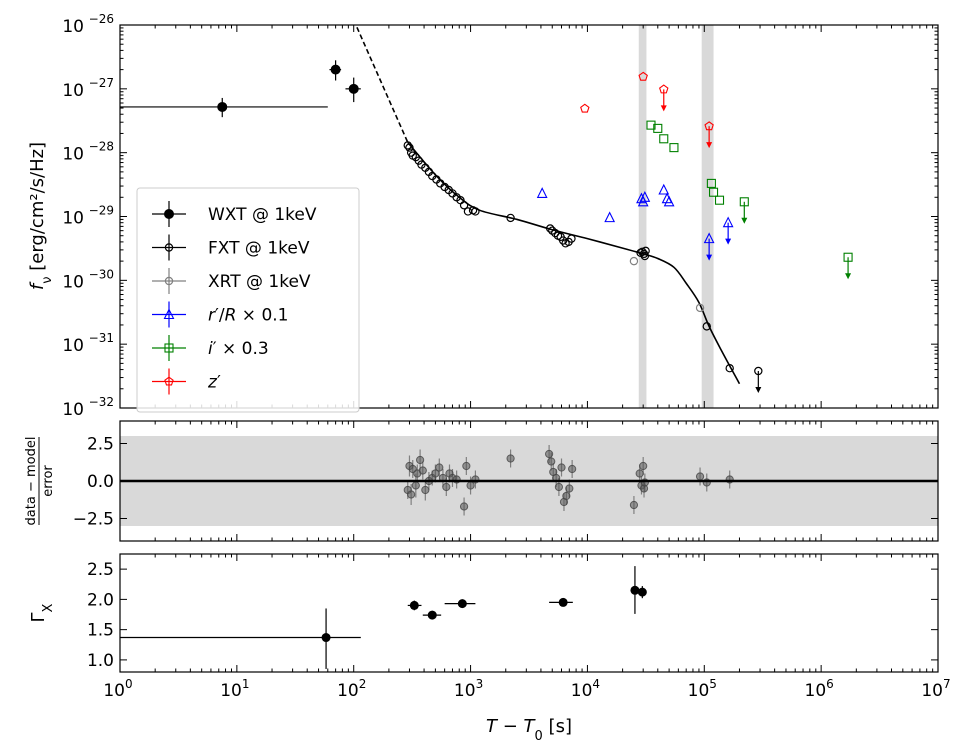  What do you see at coordinates (758, 379) in the screenshot?
I see `series-fxt-upper-limit` at bounding box center [758, 379].